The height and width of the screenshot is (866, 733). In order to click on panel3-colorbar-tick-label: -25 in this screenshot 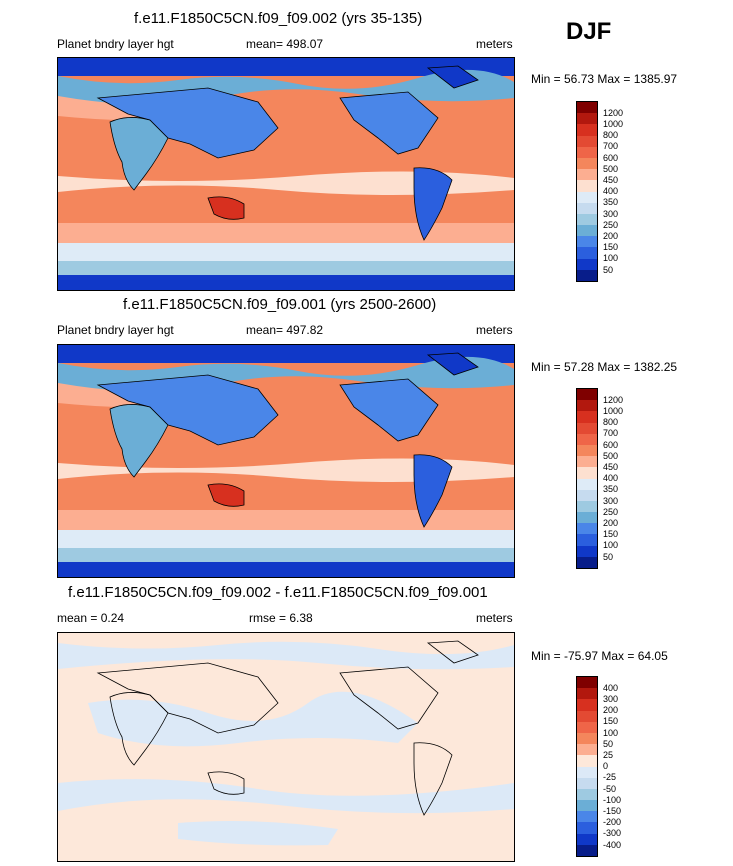, I will do `click(610, 777)`.